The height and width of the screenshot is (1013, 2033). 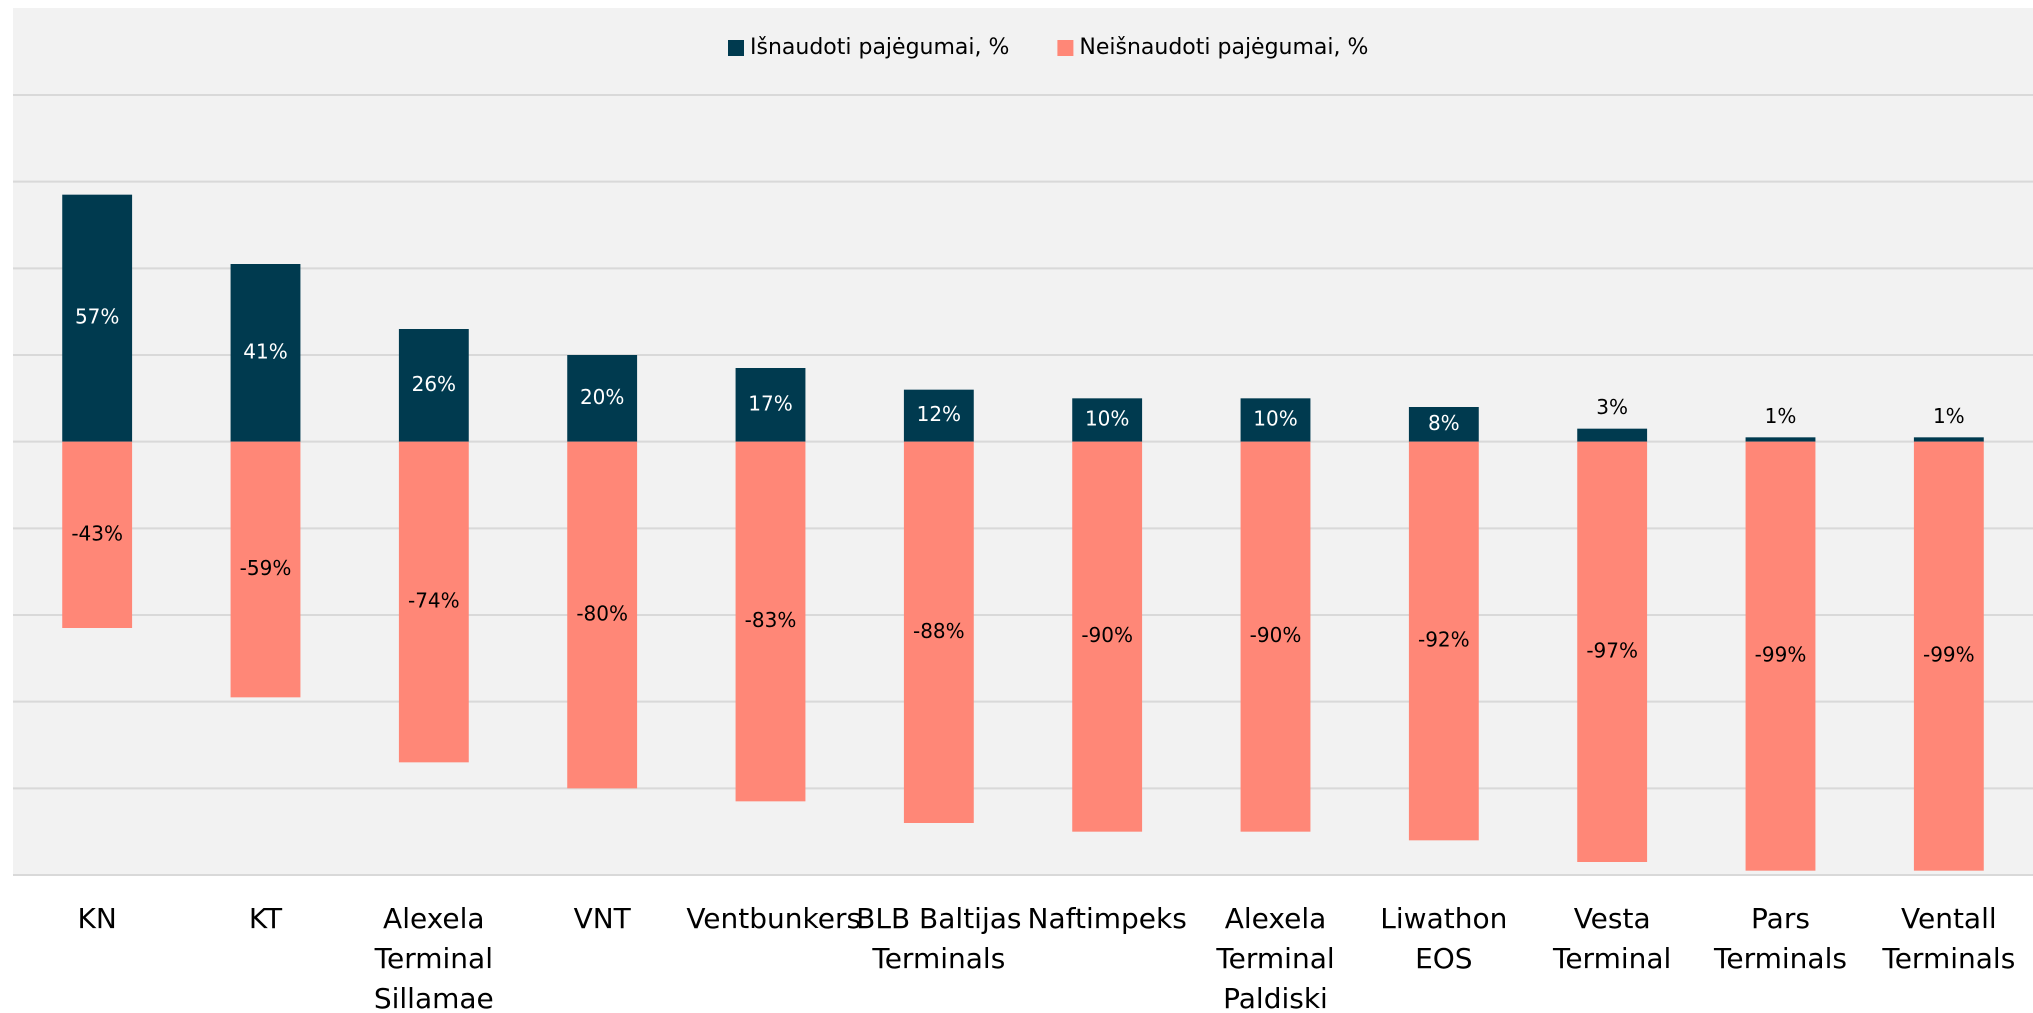 What do you see at coordinates (774, 918) in the screenshot?
I see `x-tick-label: Ventbunkers` at bounding box center [774, 918].